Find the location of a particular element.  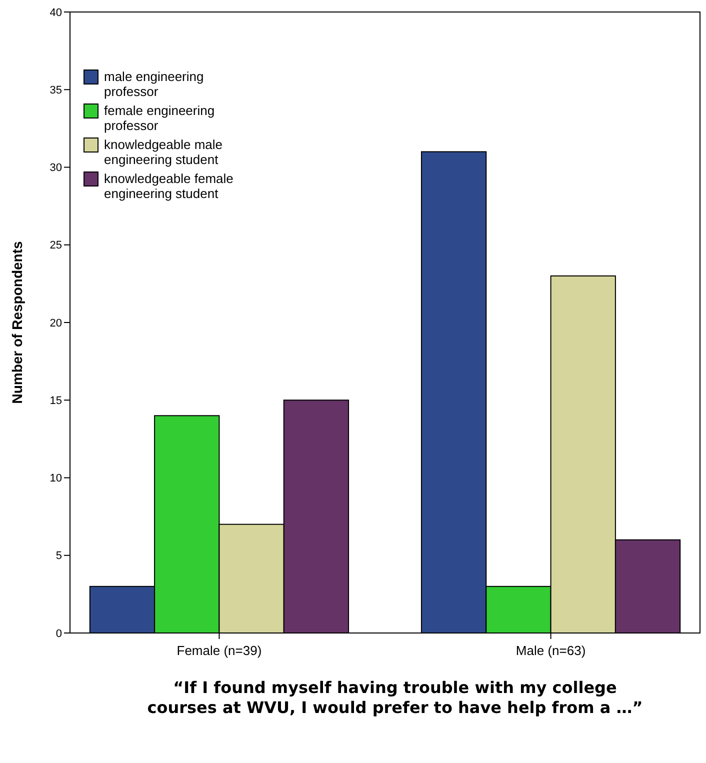

x-tick-label: Male (n=63) is located at coordinates (551, 650).